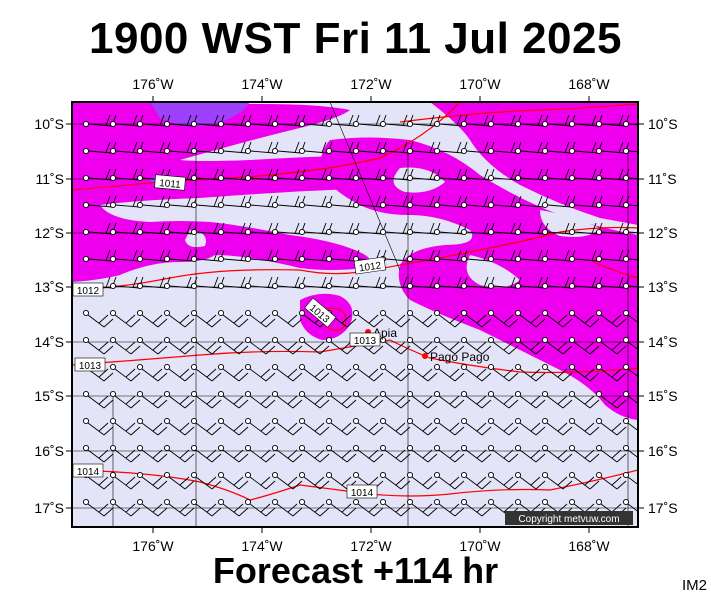 This screenshot has width=711, height=600. Describe the element at coordinates (663, 287) in the screenshot. I see `lat-tick-label: 13˚S` at that location.